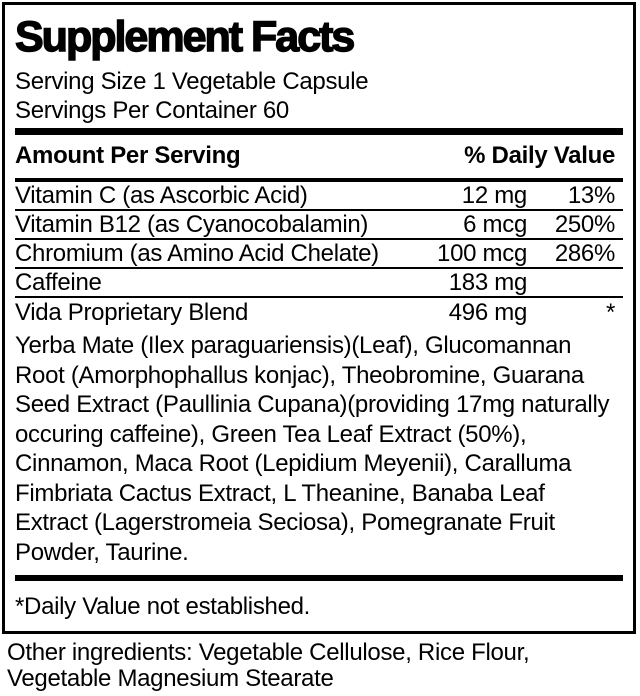  Describe the element at coordinates (488, 312) in the screenshot. I see `nutrient-amount: 496 mg` at that location.